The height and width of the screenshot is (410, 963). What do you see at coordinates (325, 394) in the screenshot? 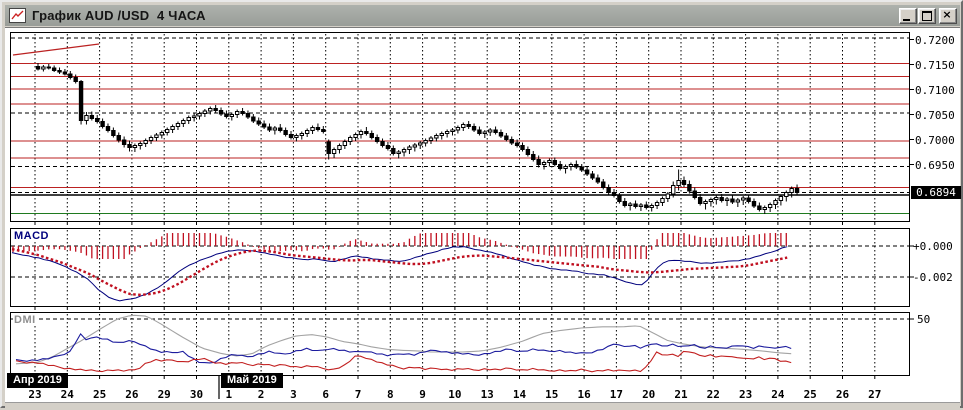
I see `date-label: 6` at bounding box center [325, 394].